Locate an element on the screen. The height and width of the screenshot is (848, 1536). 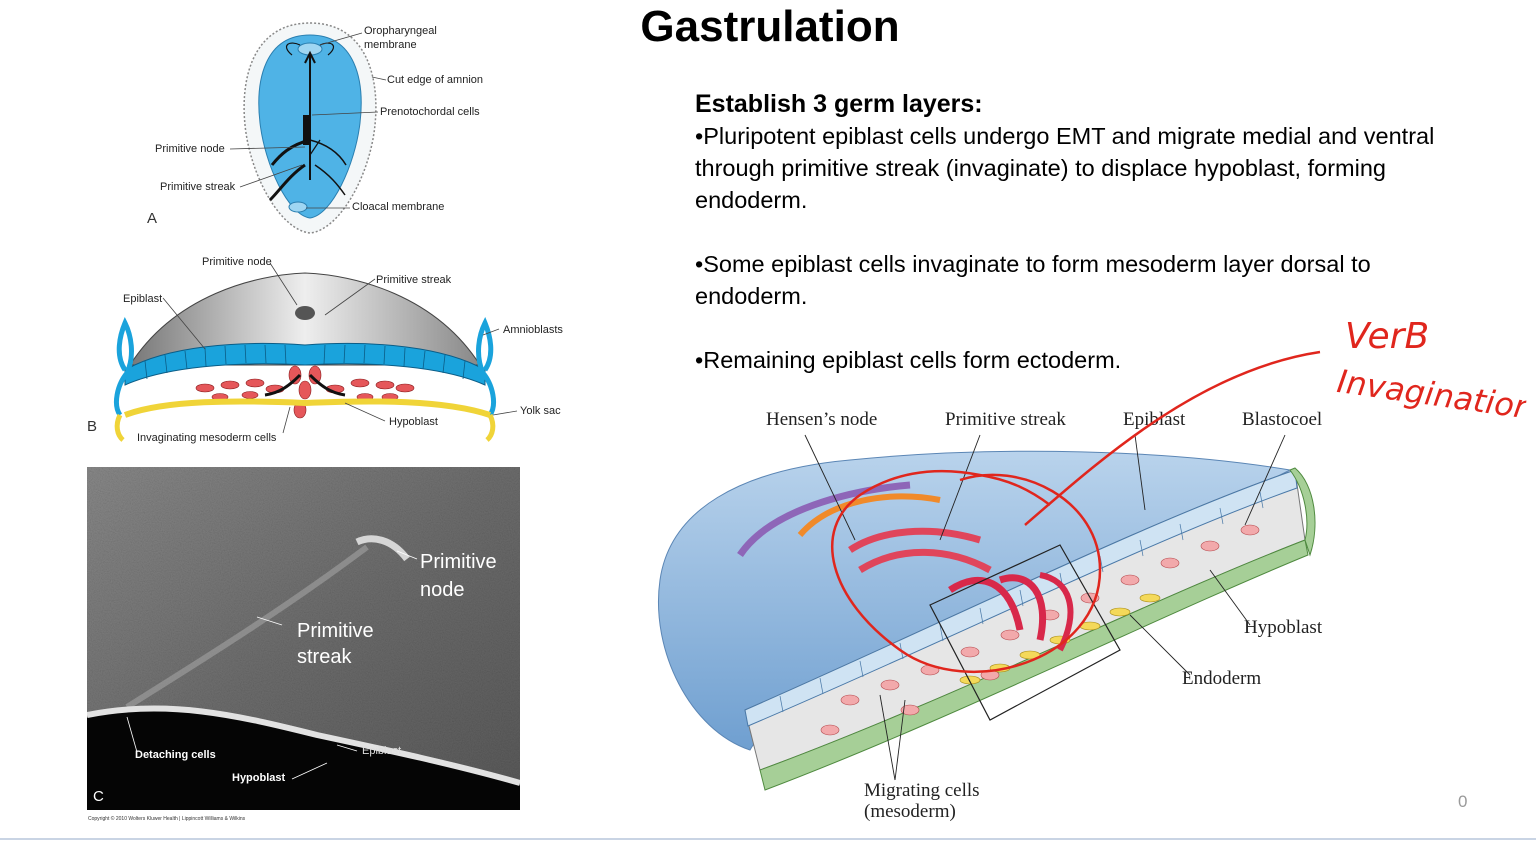
figure-a-disc-diagram is located at coordinates (308, 128).